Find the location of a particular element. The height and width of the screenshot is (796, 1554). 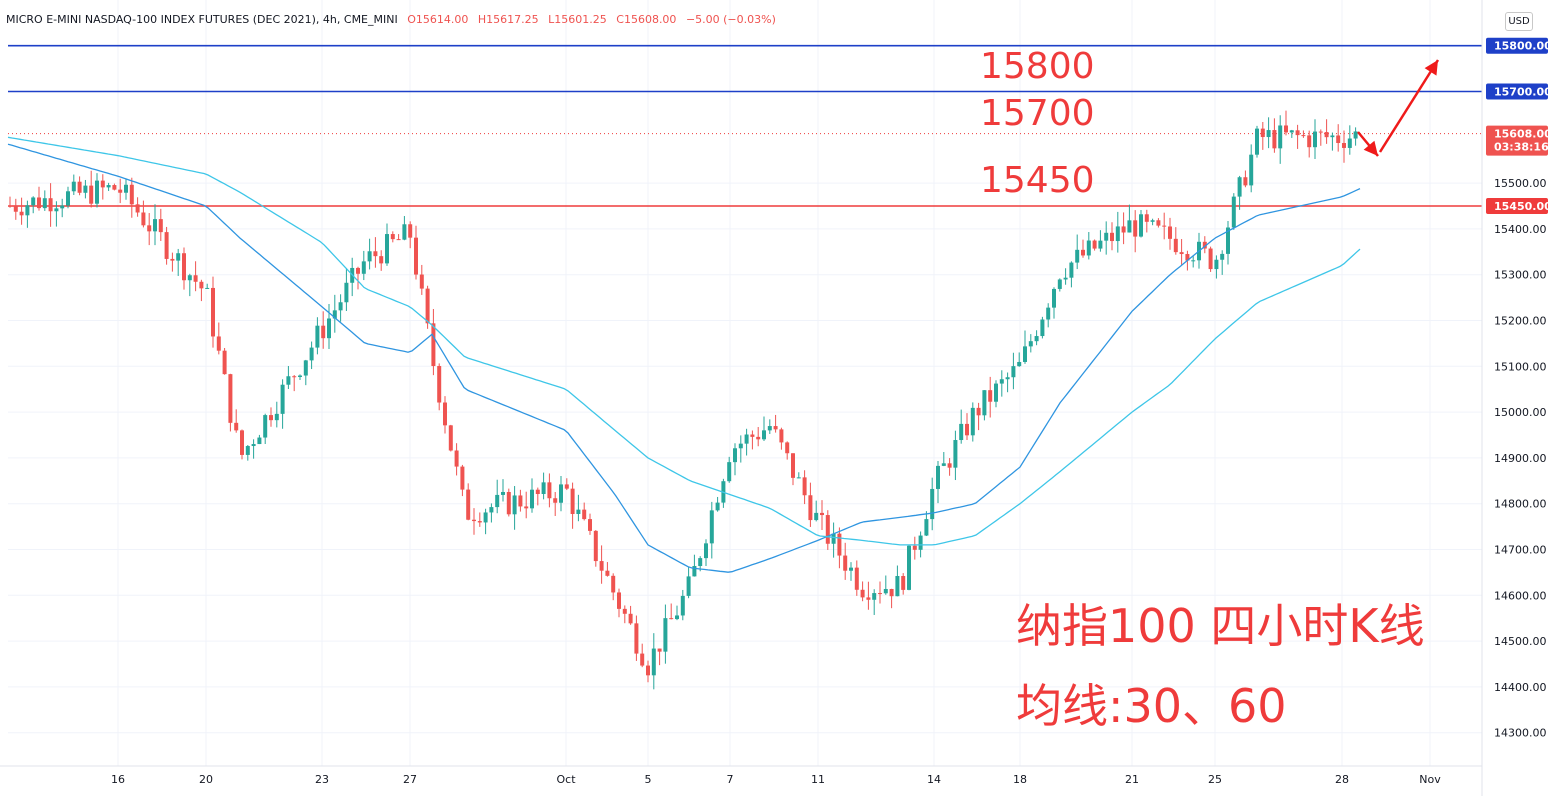

time-tick-label: 20 is located at coordinates (206, 779).